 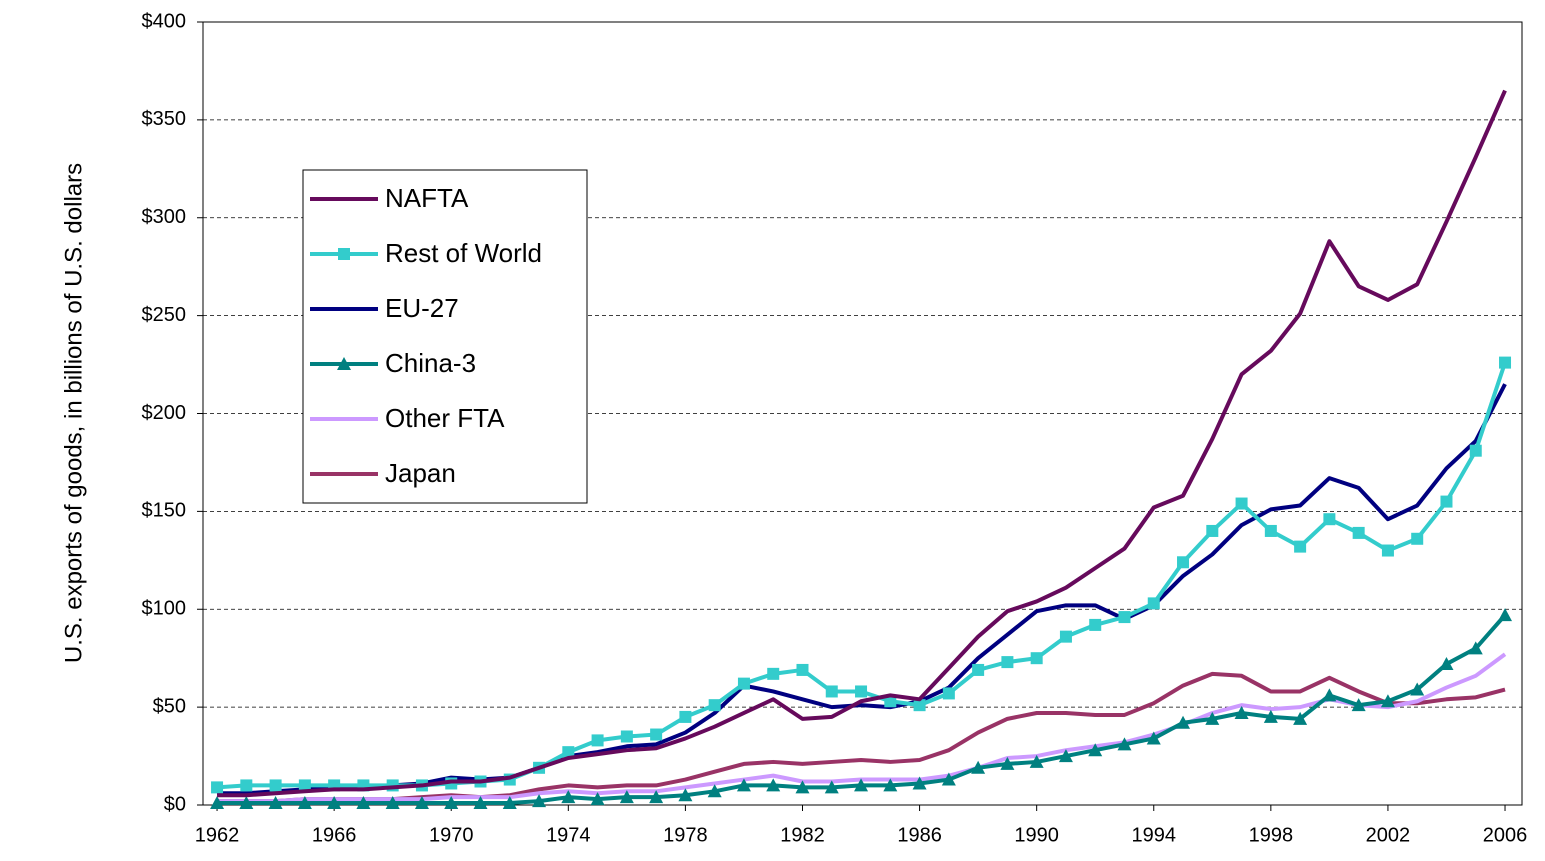 I want to click on y-tick-label: $250, so click(x=164, y=315).